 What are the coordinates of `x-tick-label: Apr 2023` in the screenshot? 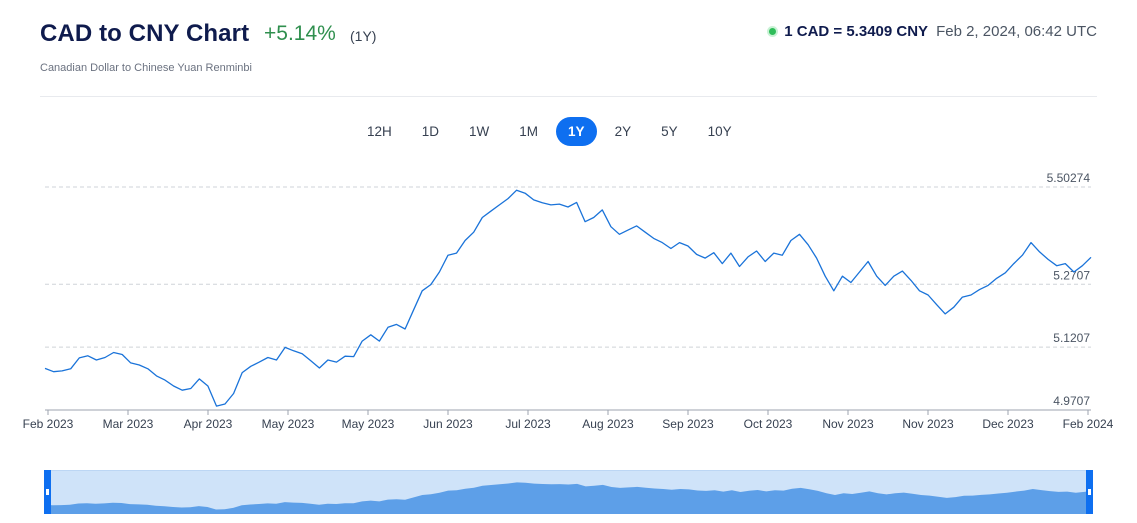 It's located at (208, 424).